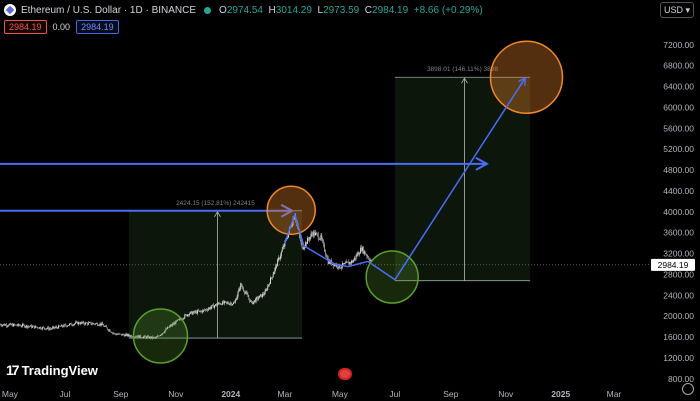 This screenshot has width=700, height=401. What do you see at coordinates (688, 389) in the screenshot?
I see `gear-icon` at bounding box center [688, 389].